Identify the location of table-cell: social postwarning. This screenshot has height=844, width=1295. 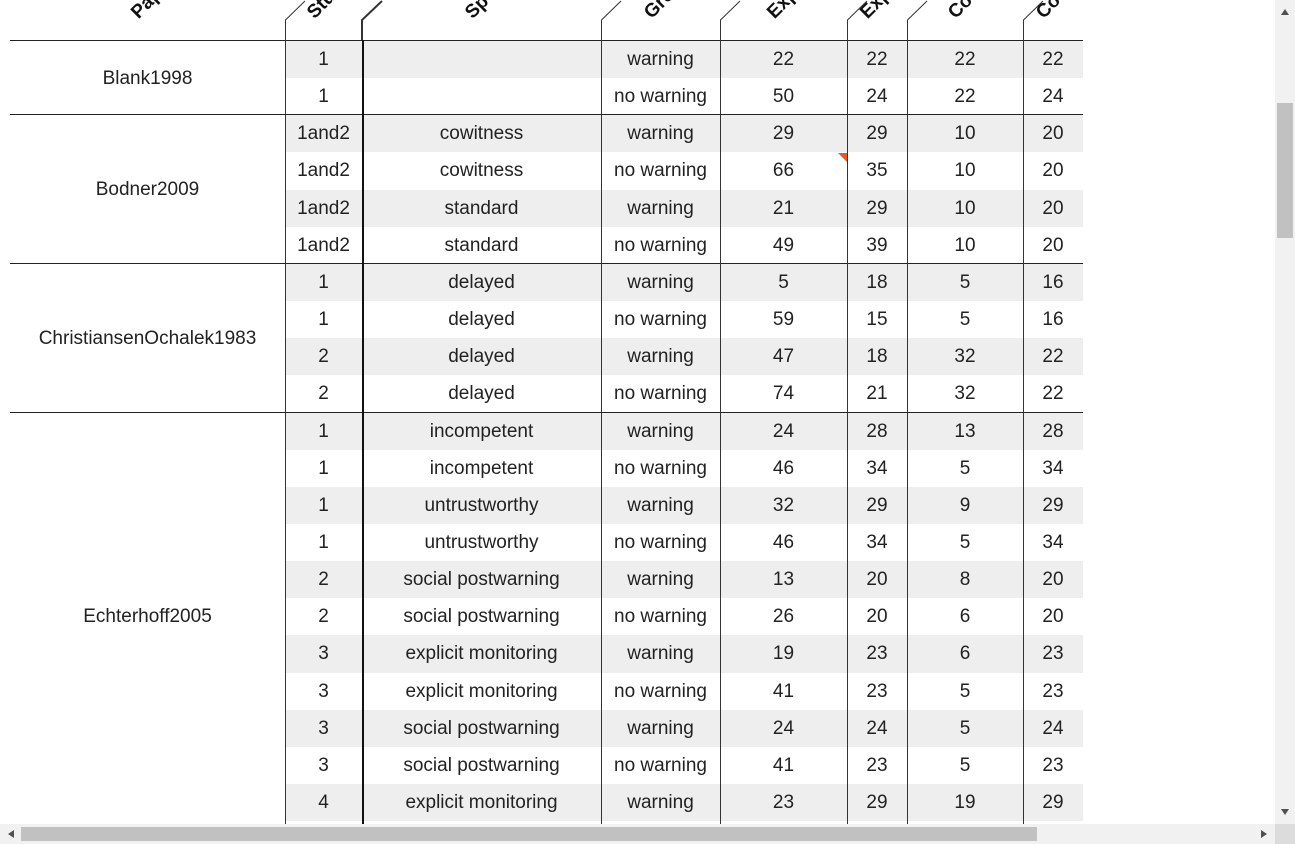
(481, 765).